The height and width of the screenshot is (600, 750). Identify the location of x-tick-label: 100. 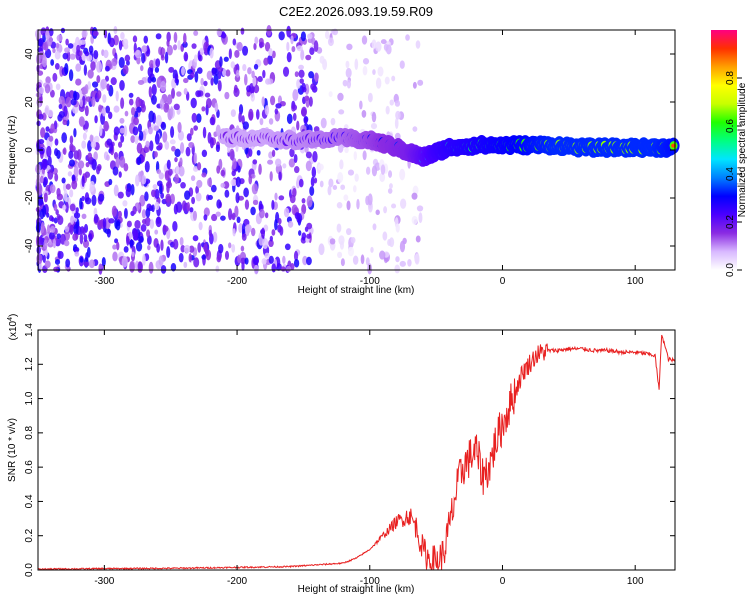
(635, 581).